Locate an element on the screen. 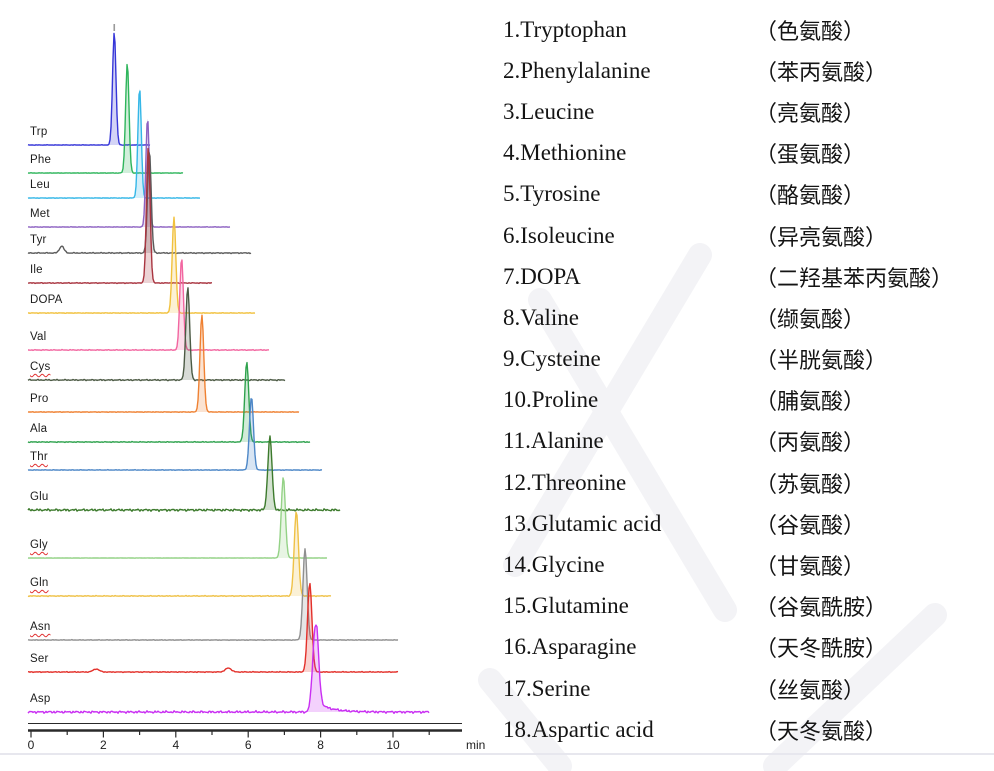 The image size is (994, 771). trace-pro is located at coordinates (163, 364).